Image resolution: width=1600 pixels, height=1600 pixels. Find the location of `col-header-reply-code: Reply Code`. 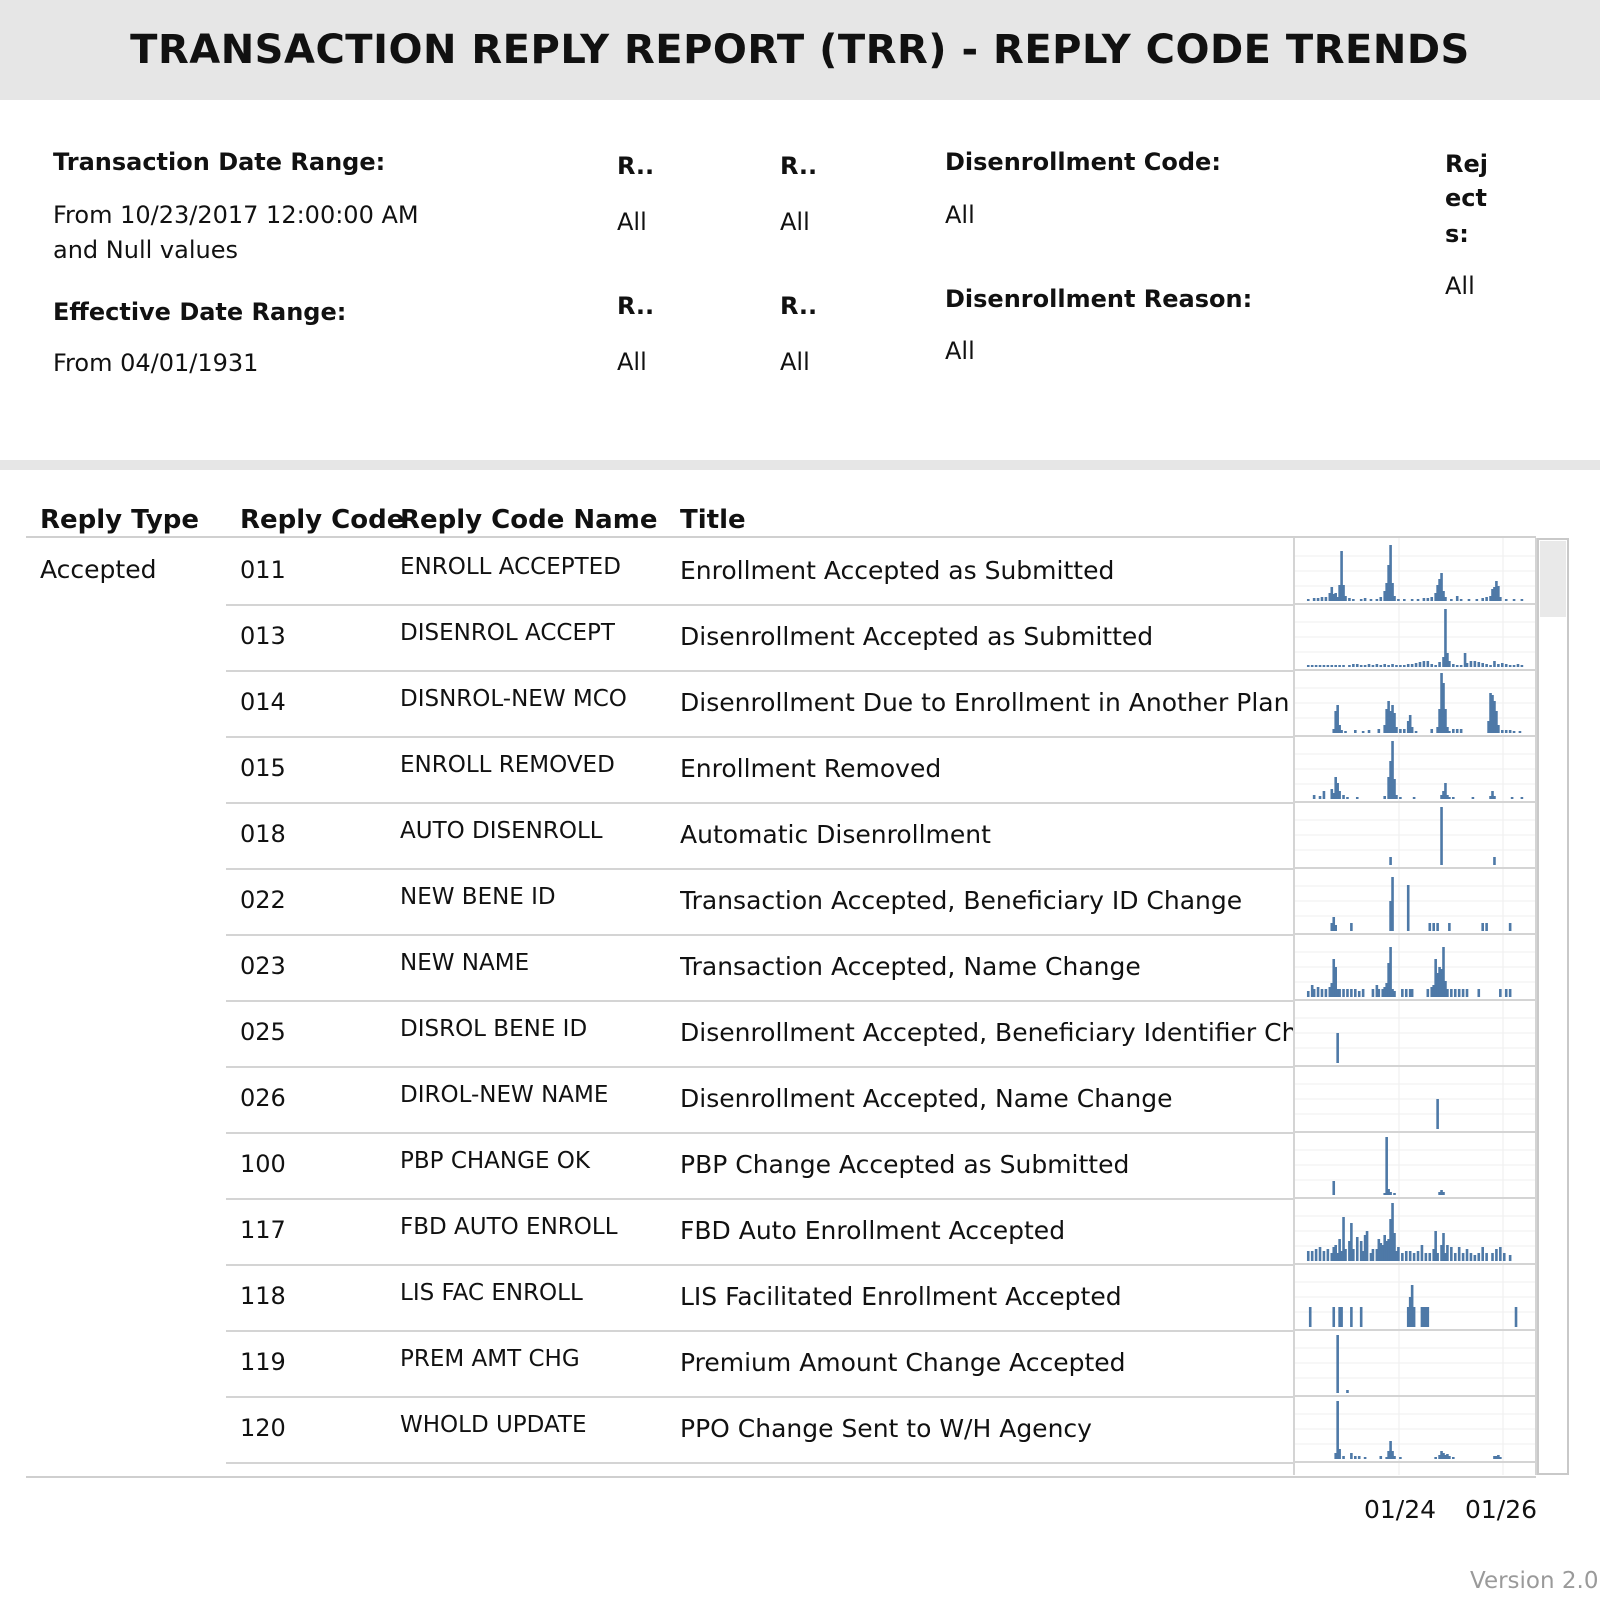

col-header-reply-code: Reply Code is located at coordinates (322, 520).